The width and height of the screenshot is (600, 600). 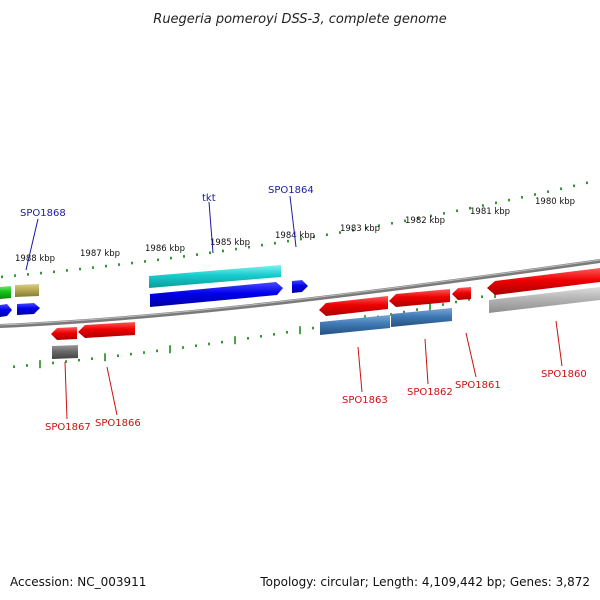 What do you see at coordinates (118, 423) in the screenshot?
I see `gene-label-spo1866: SPO1866` at bounding box center [118, 423].